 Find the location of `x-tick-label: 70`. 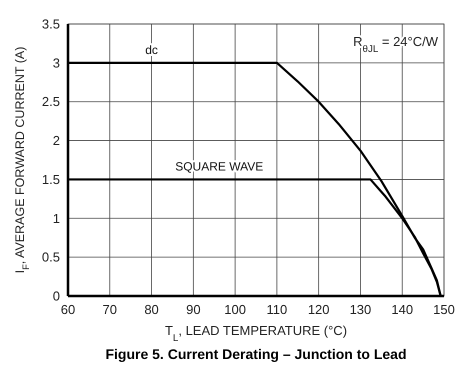

x-tick-label: 70 is located at coordinates (110, 309).